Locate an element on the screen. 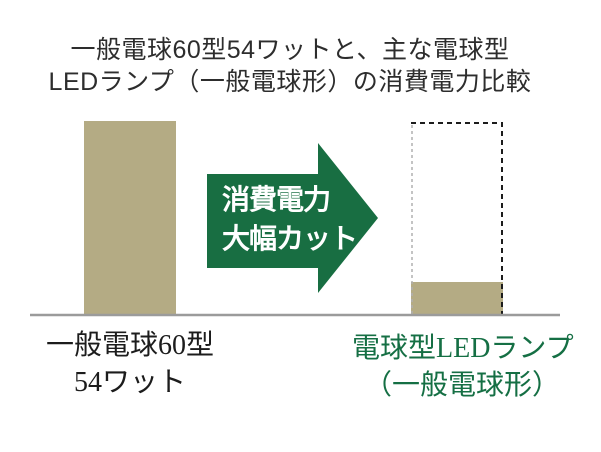 The image size is (601, 452). label-incandescent: 一般電球60型 54ワット is located at coordinates (130, 364).